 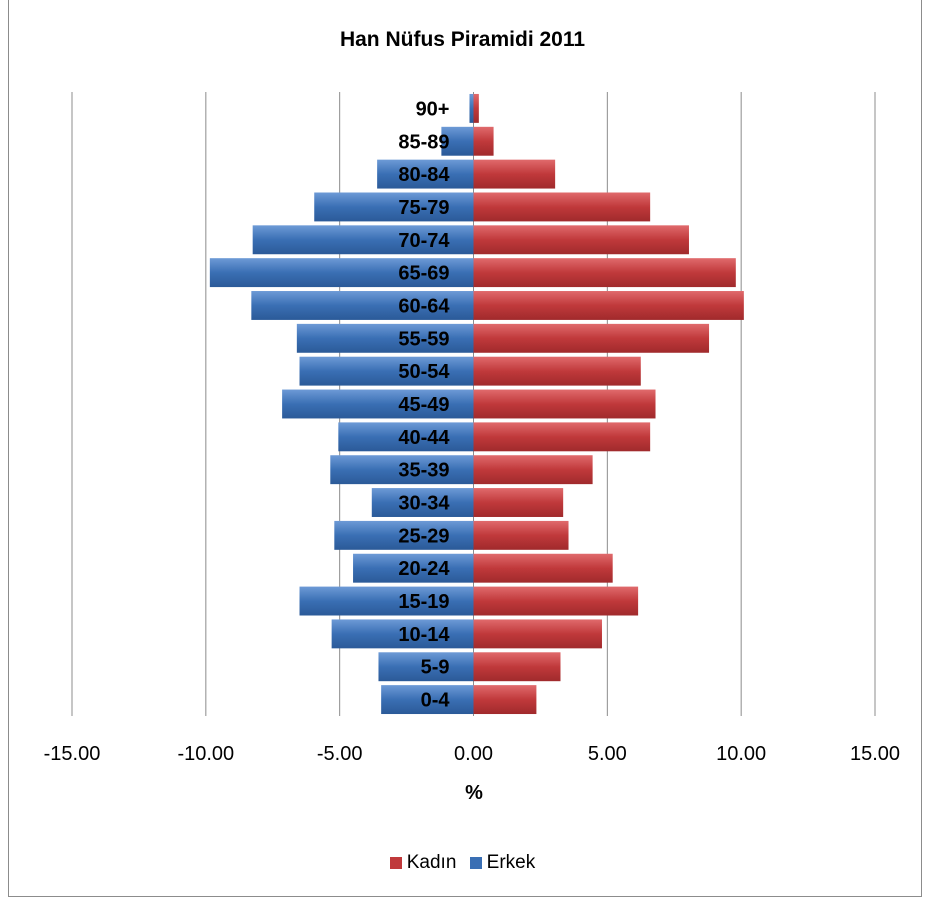 I want to click on category-label: 70-74, so click(x=424, y=241).